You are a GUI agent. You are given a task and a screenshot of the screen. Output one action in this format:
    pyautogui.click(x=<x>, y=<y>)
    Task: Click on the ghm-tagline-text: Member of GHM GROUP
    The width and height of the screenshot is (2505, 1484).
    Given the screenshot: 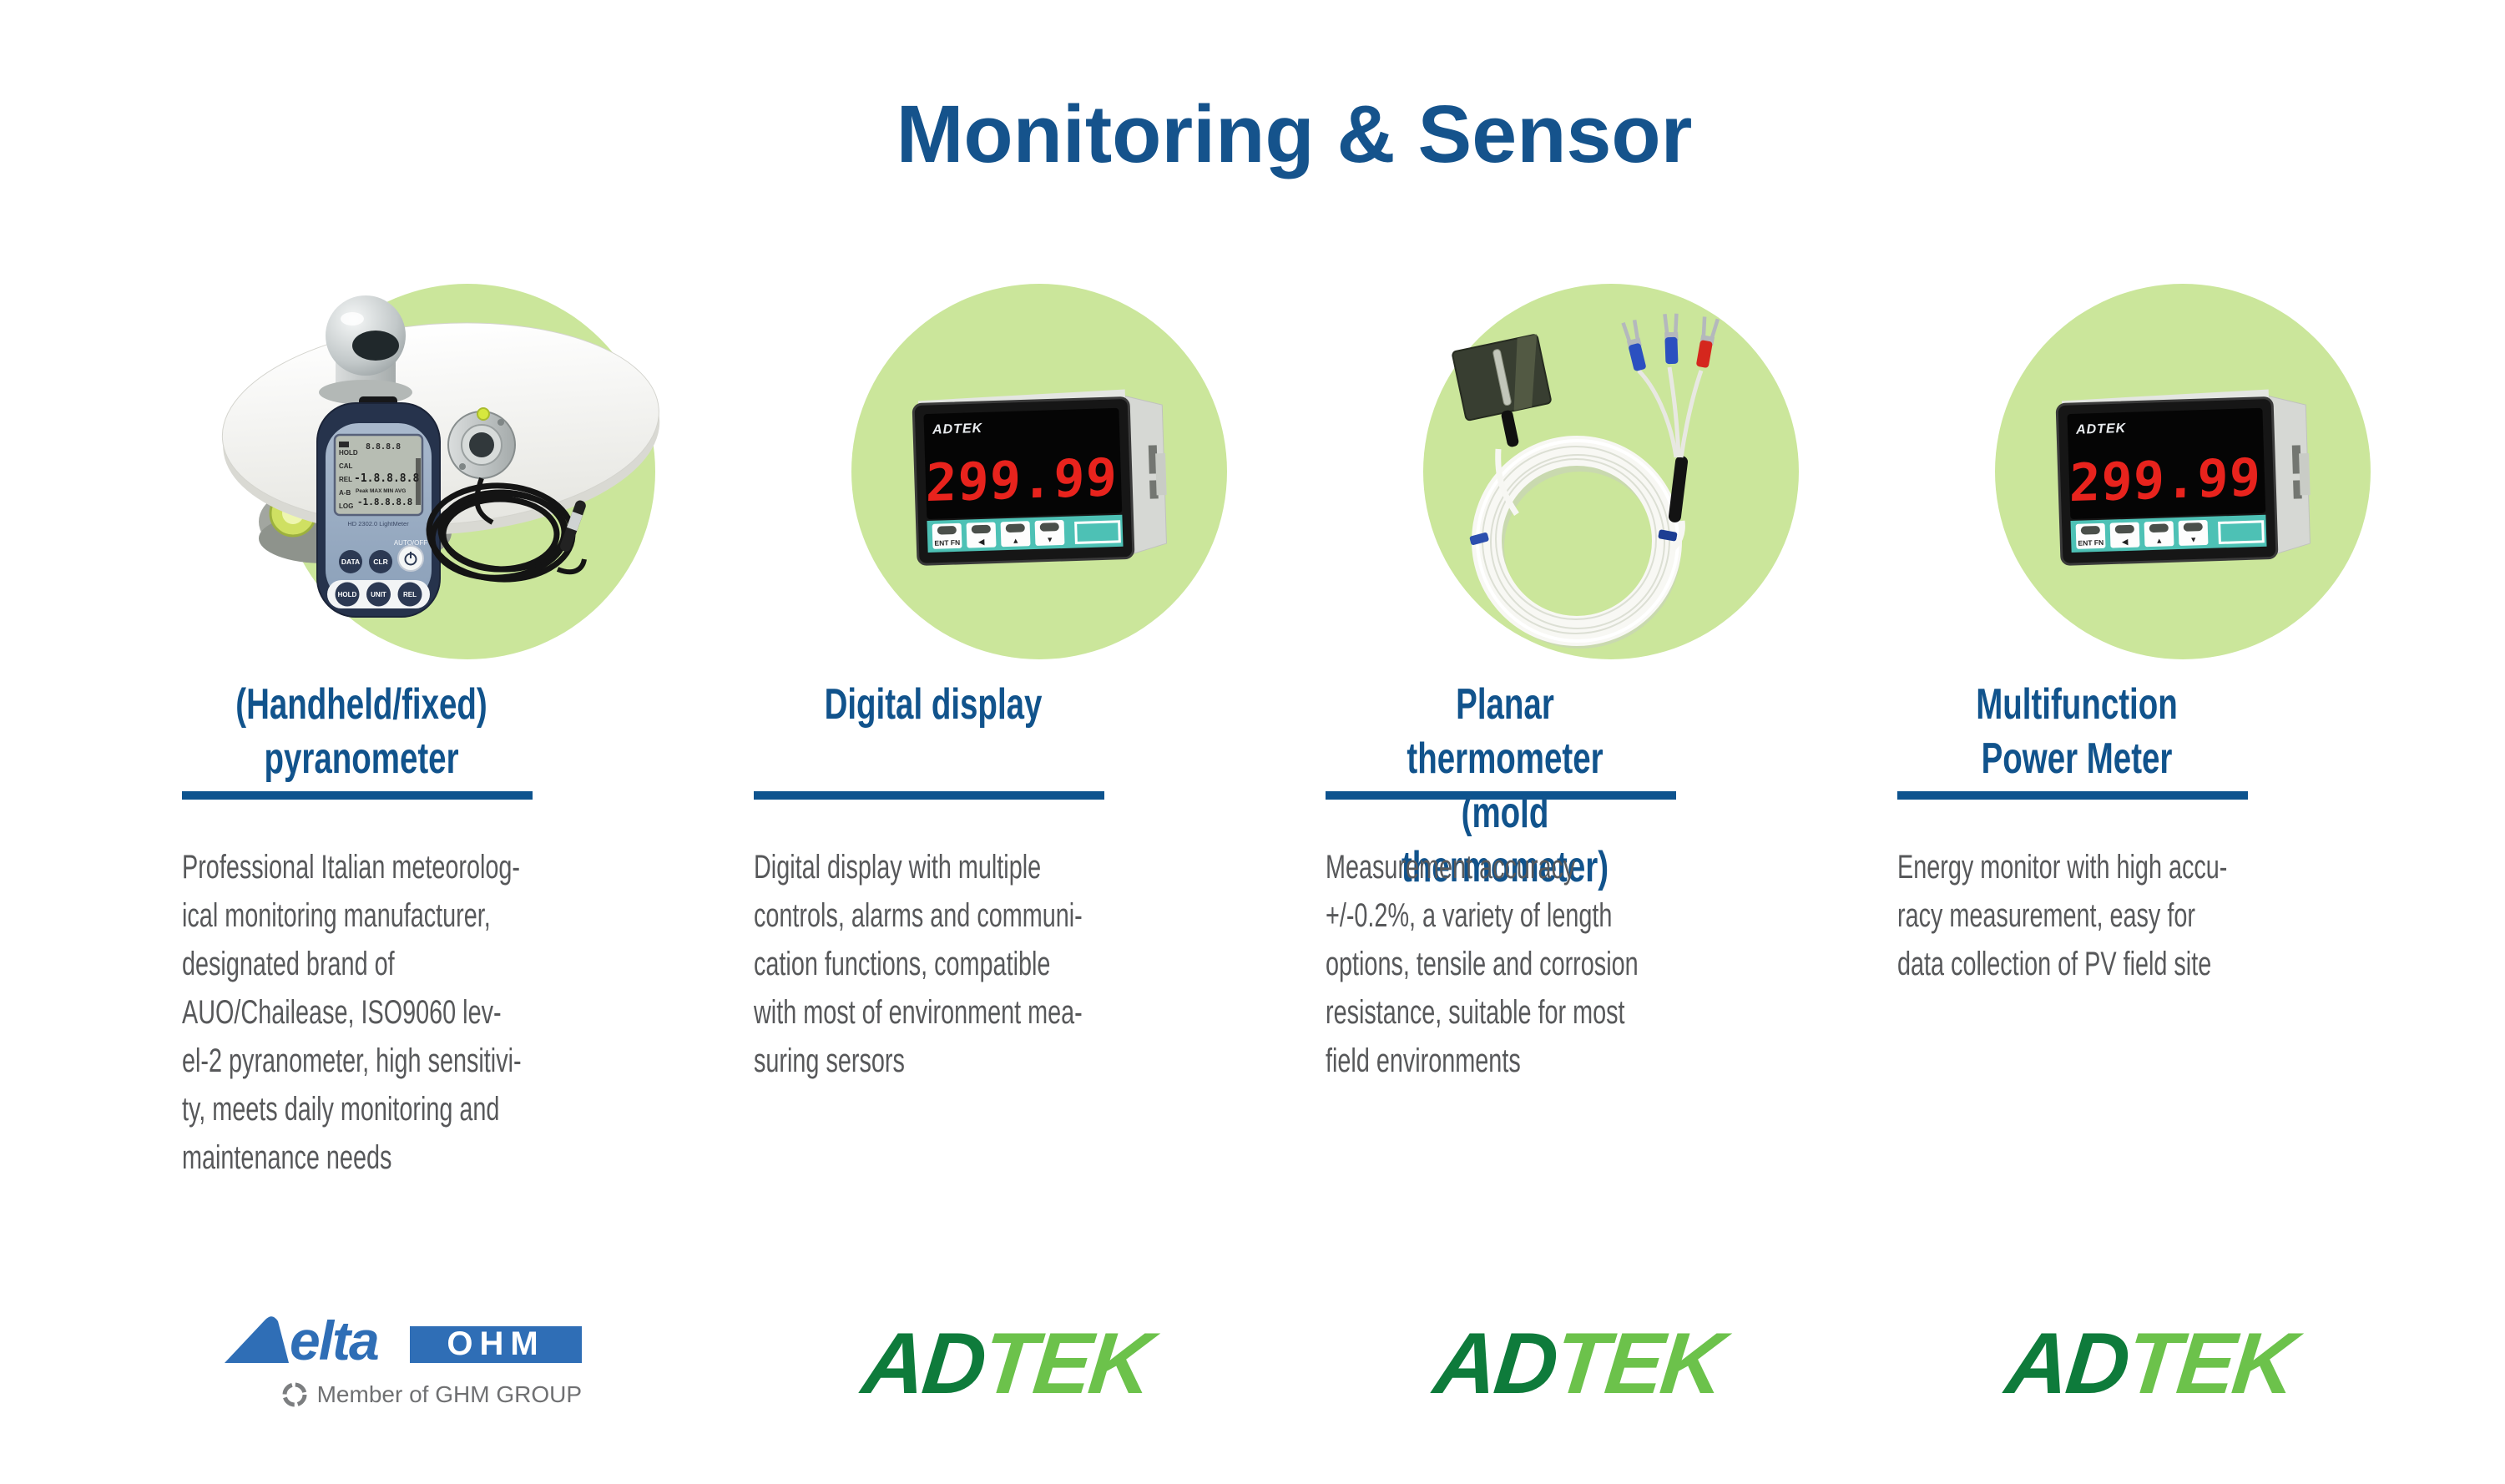 What is the action you would take?
    pyautogui.click(x=449, y=1394)
    